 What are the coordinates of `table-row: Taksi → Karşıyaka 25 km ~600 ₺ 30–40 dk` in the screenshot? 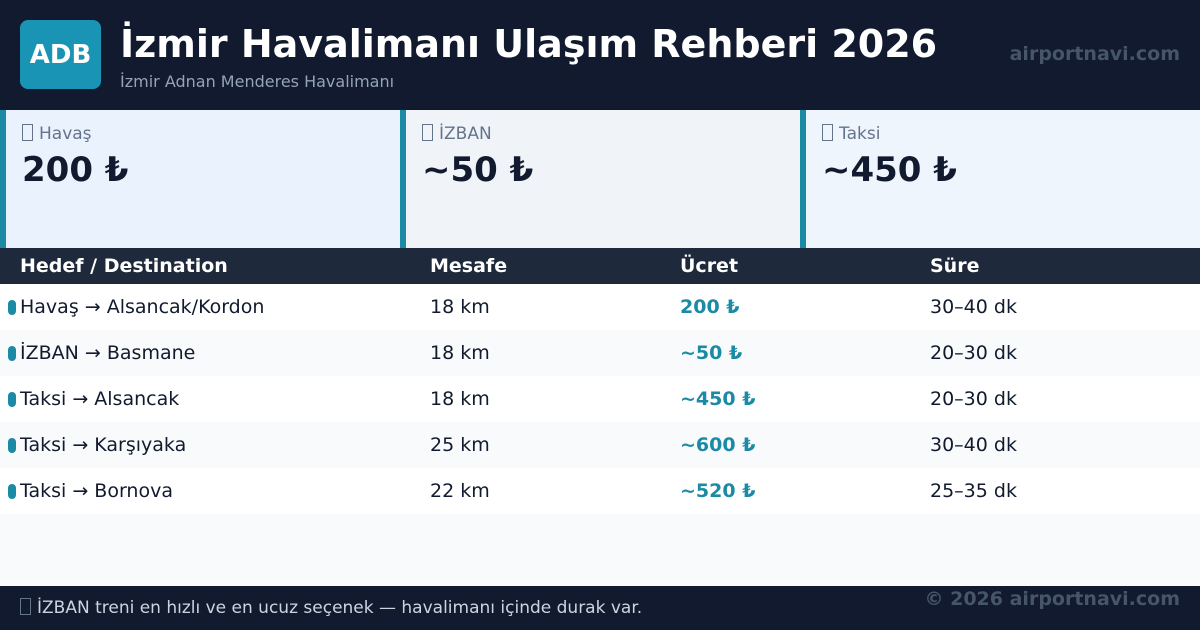 It's located at (600, 445).